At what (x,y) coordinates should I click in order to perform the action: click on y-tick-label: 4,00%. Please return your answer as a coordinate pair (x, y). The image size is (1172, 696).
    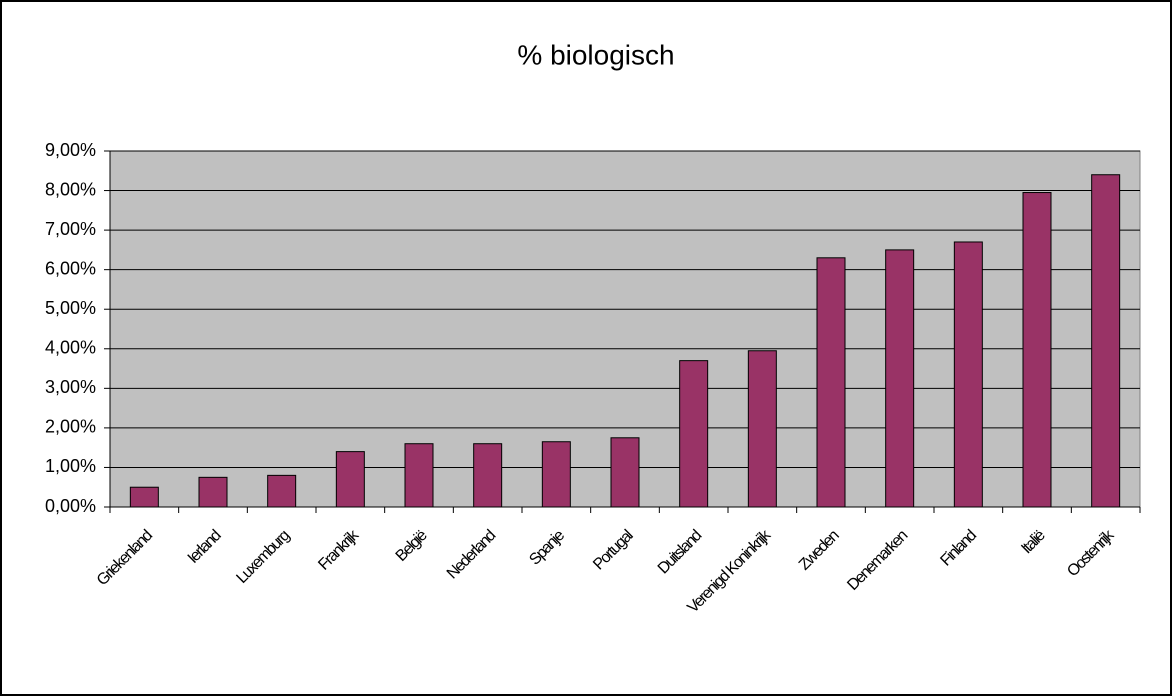
    Looking at the image, I should click on (70, 348).